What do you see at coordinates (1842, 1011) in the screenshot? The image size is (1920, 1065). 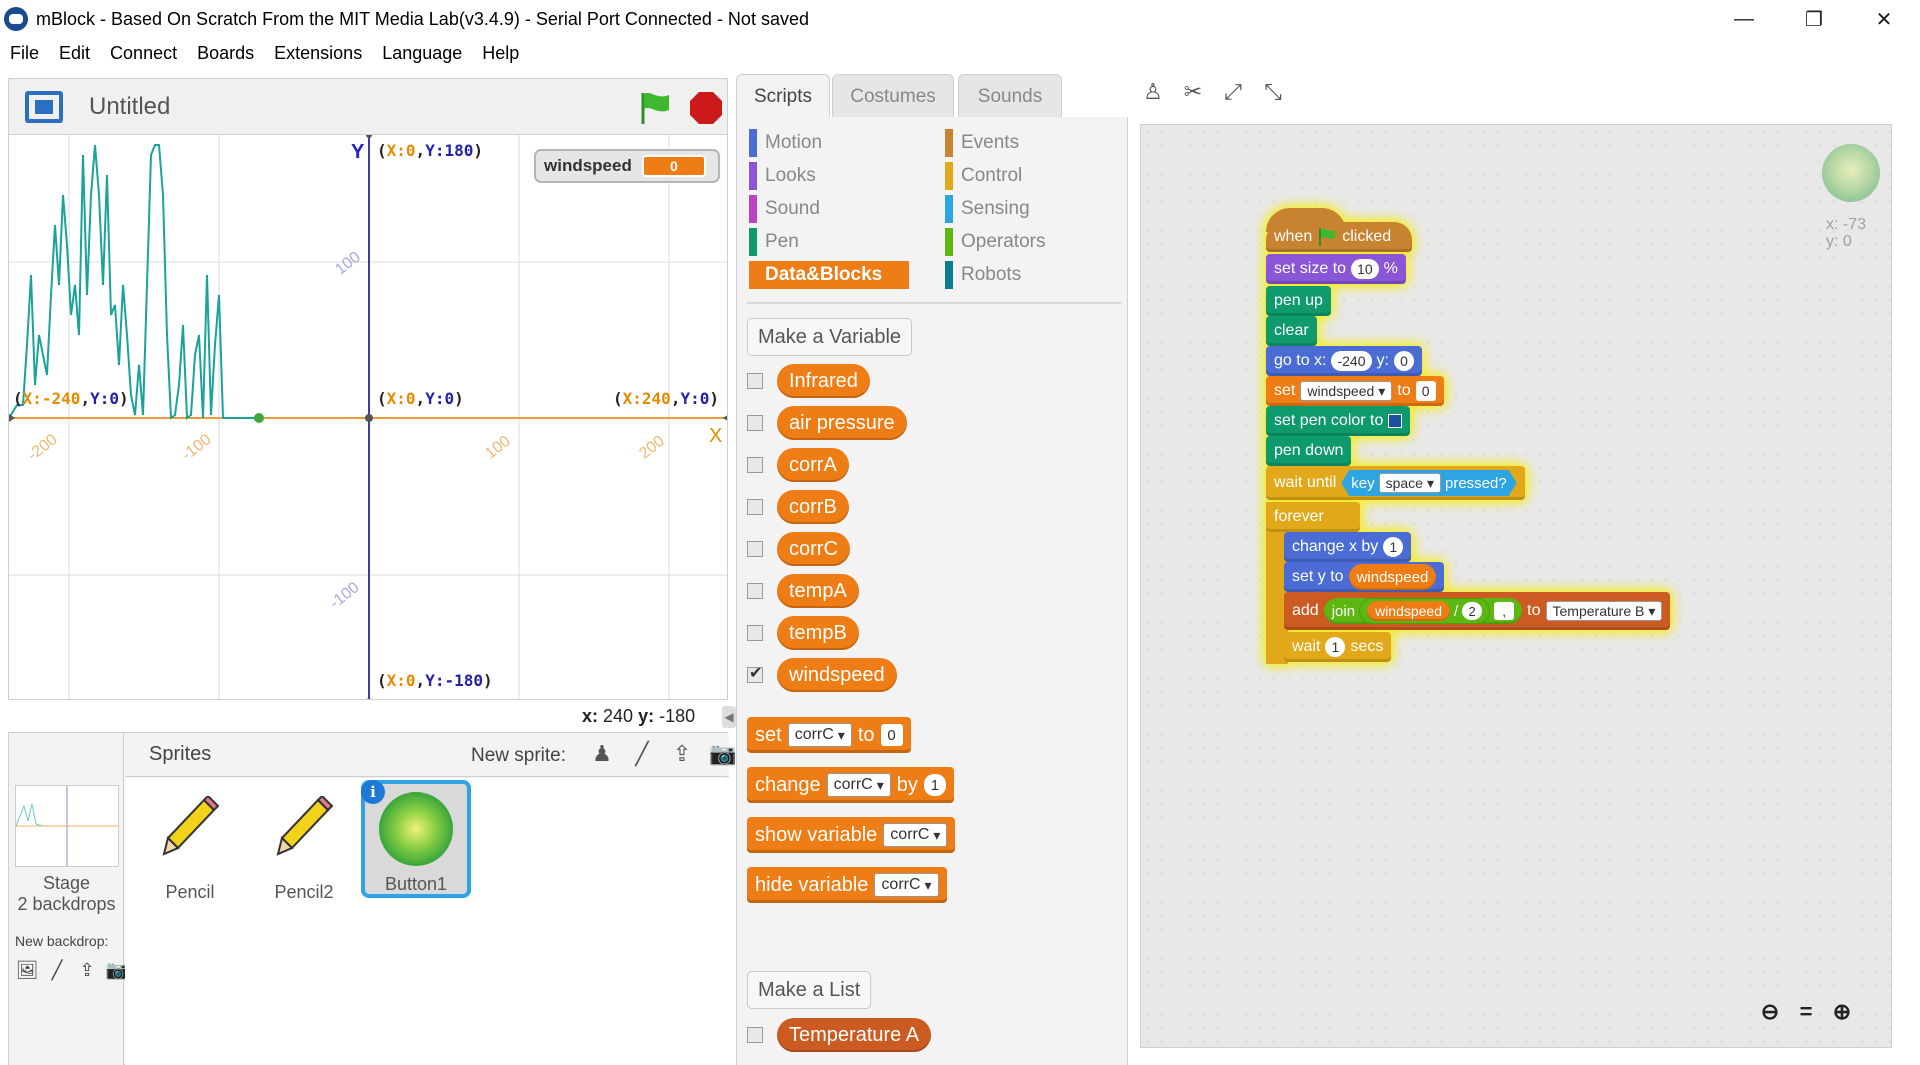 I see `zoom-in-icon: ⊕` at bounding box center [1842, 1011].